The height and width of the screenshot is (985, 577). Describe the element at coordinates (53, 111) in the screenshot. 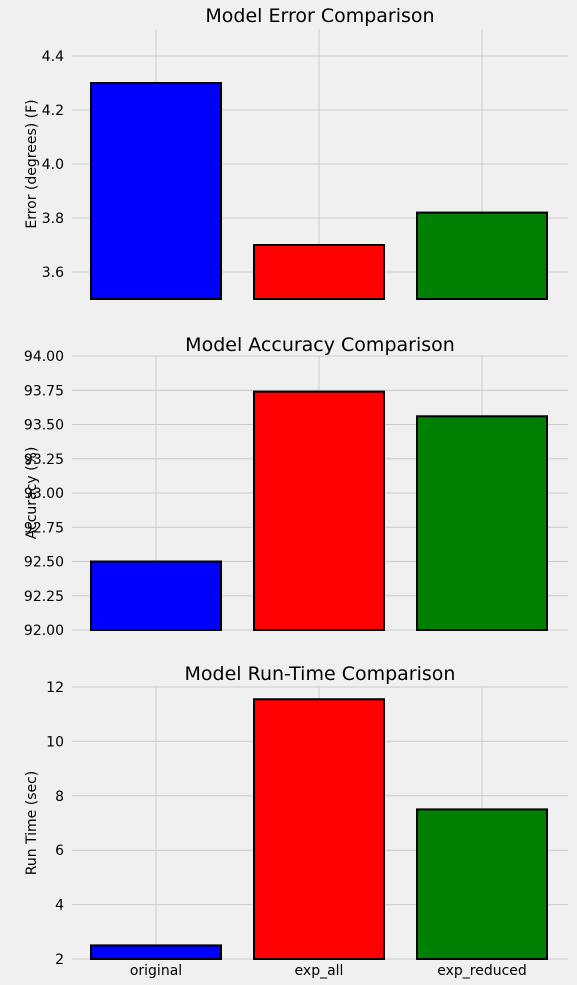

I see `y-tick-label: 4.2` at that location.